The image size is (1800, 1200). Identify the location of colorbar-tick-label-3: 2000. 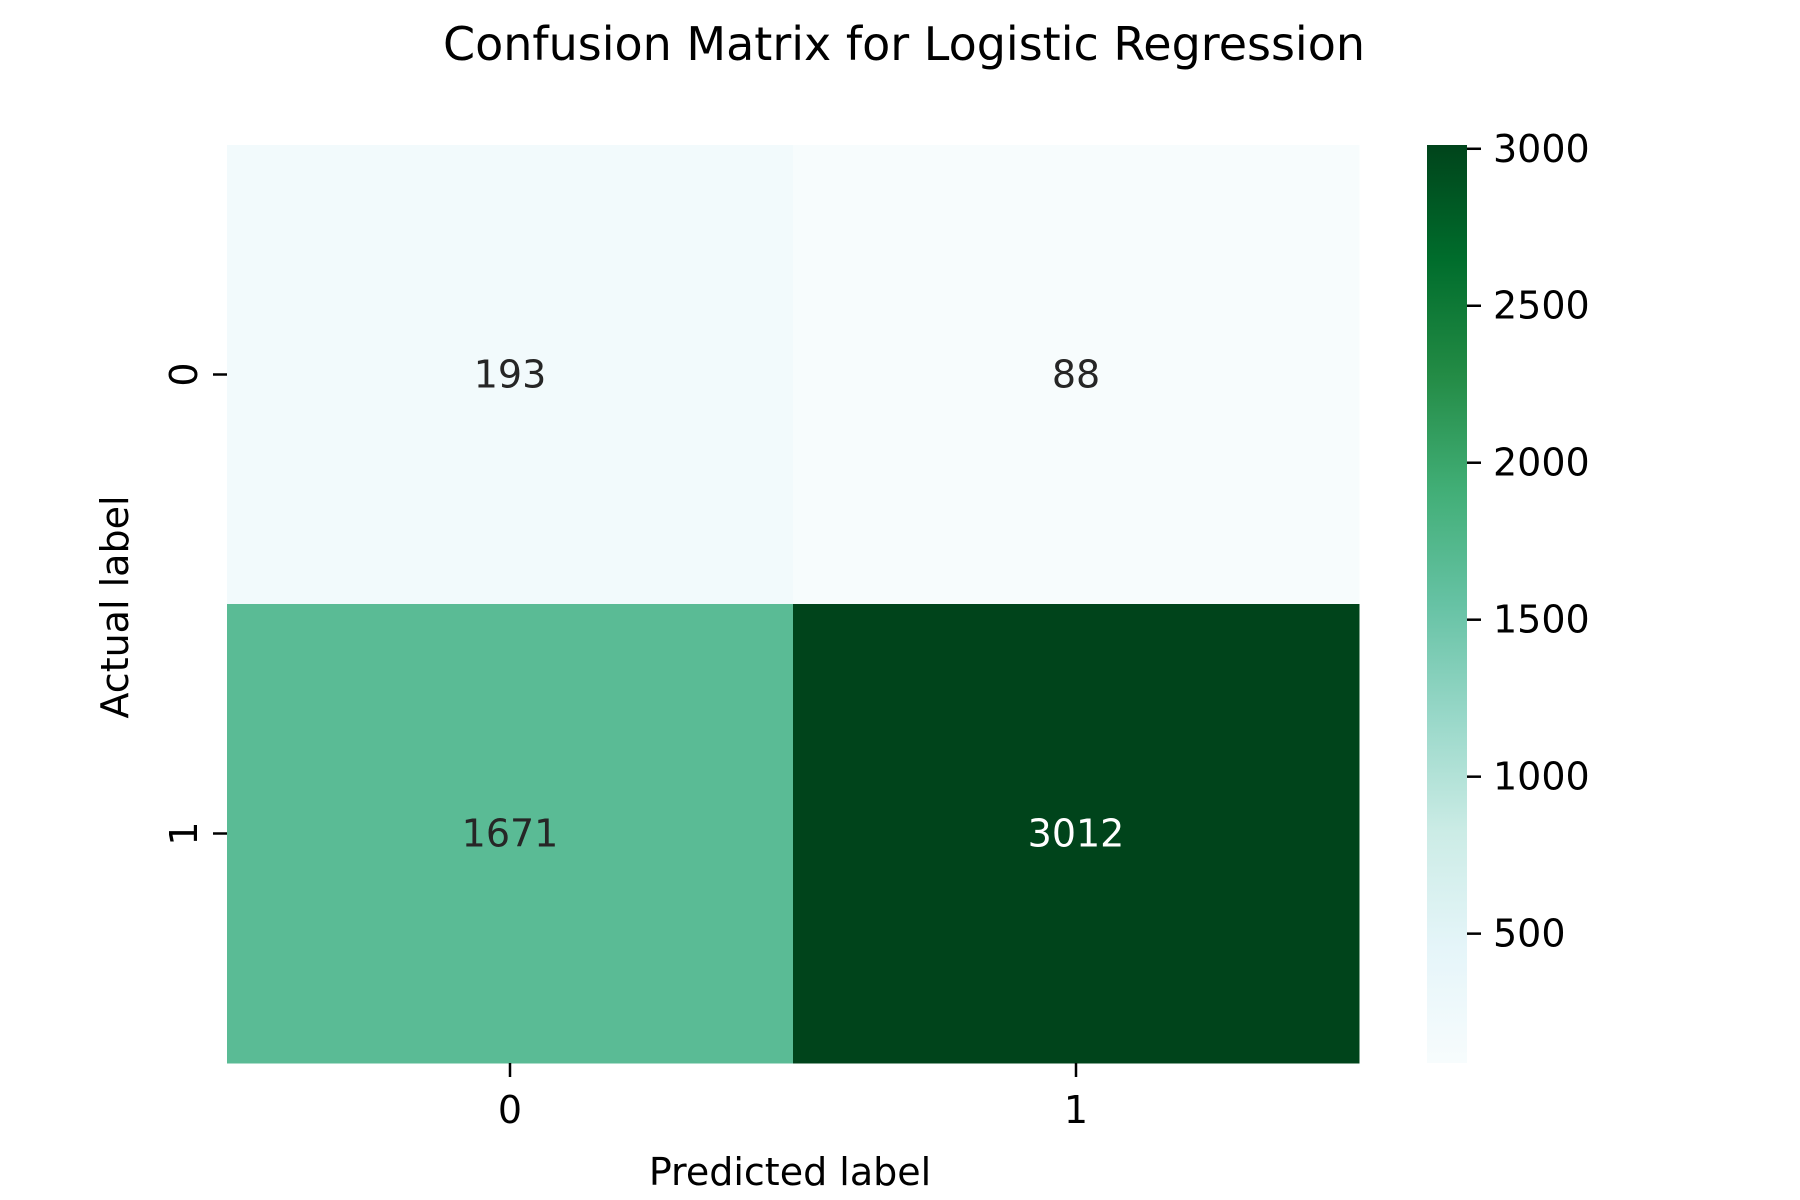
(1541, 463).